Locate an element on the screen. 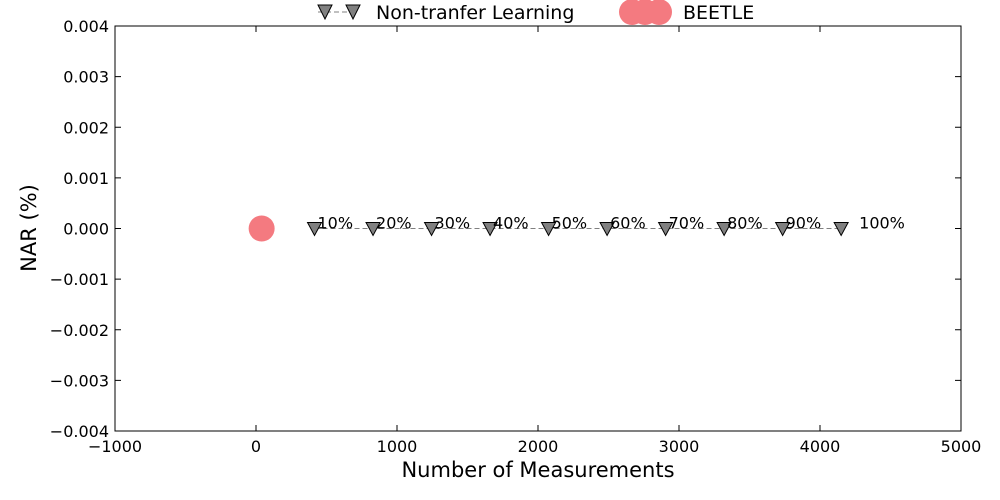  y-tick-label: 0.000 is located at coordinates (86, 229).